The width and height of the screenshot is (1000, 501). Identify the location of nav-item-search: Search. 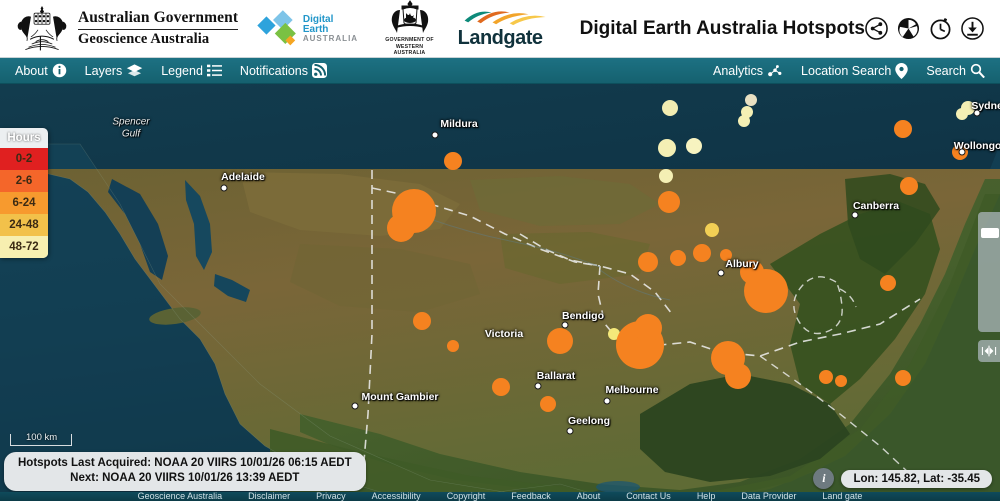
(955, 71).